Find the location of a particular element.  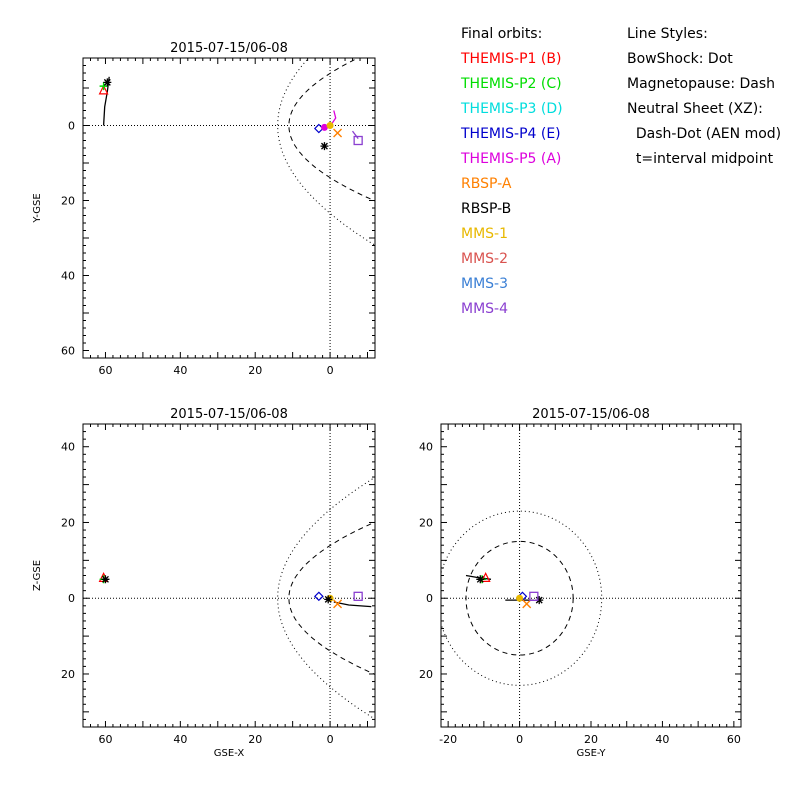

line-style-interval-note: t=interval midpoint is located at coordinates (700, 159).